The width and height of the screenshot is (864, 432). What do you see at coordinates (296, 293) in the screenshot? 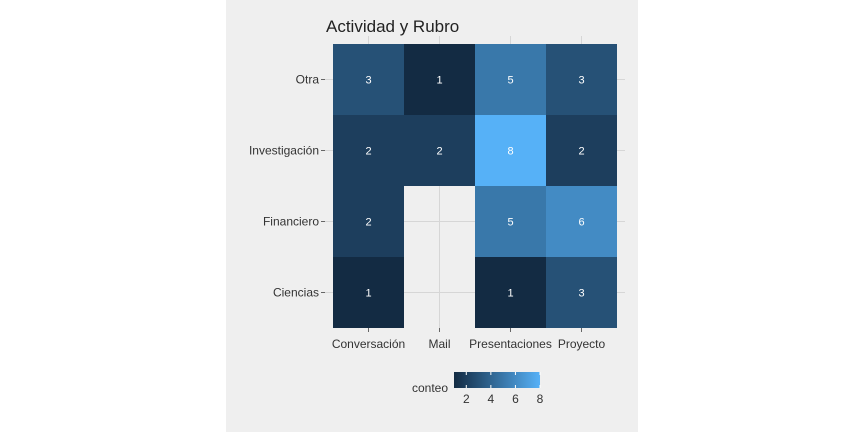
I see `y-tick-label: Ciencias` at bounding box center [296, 293].